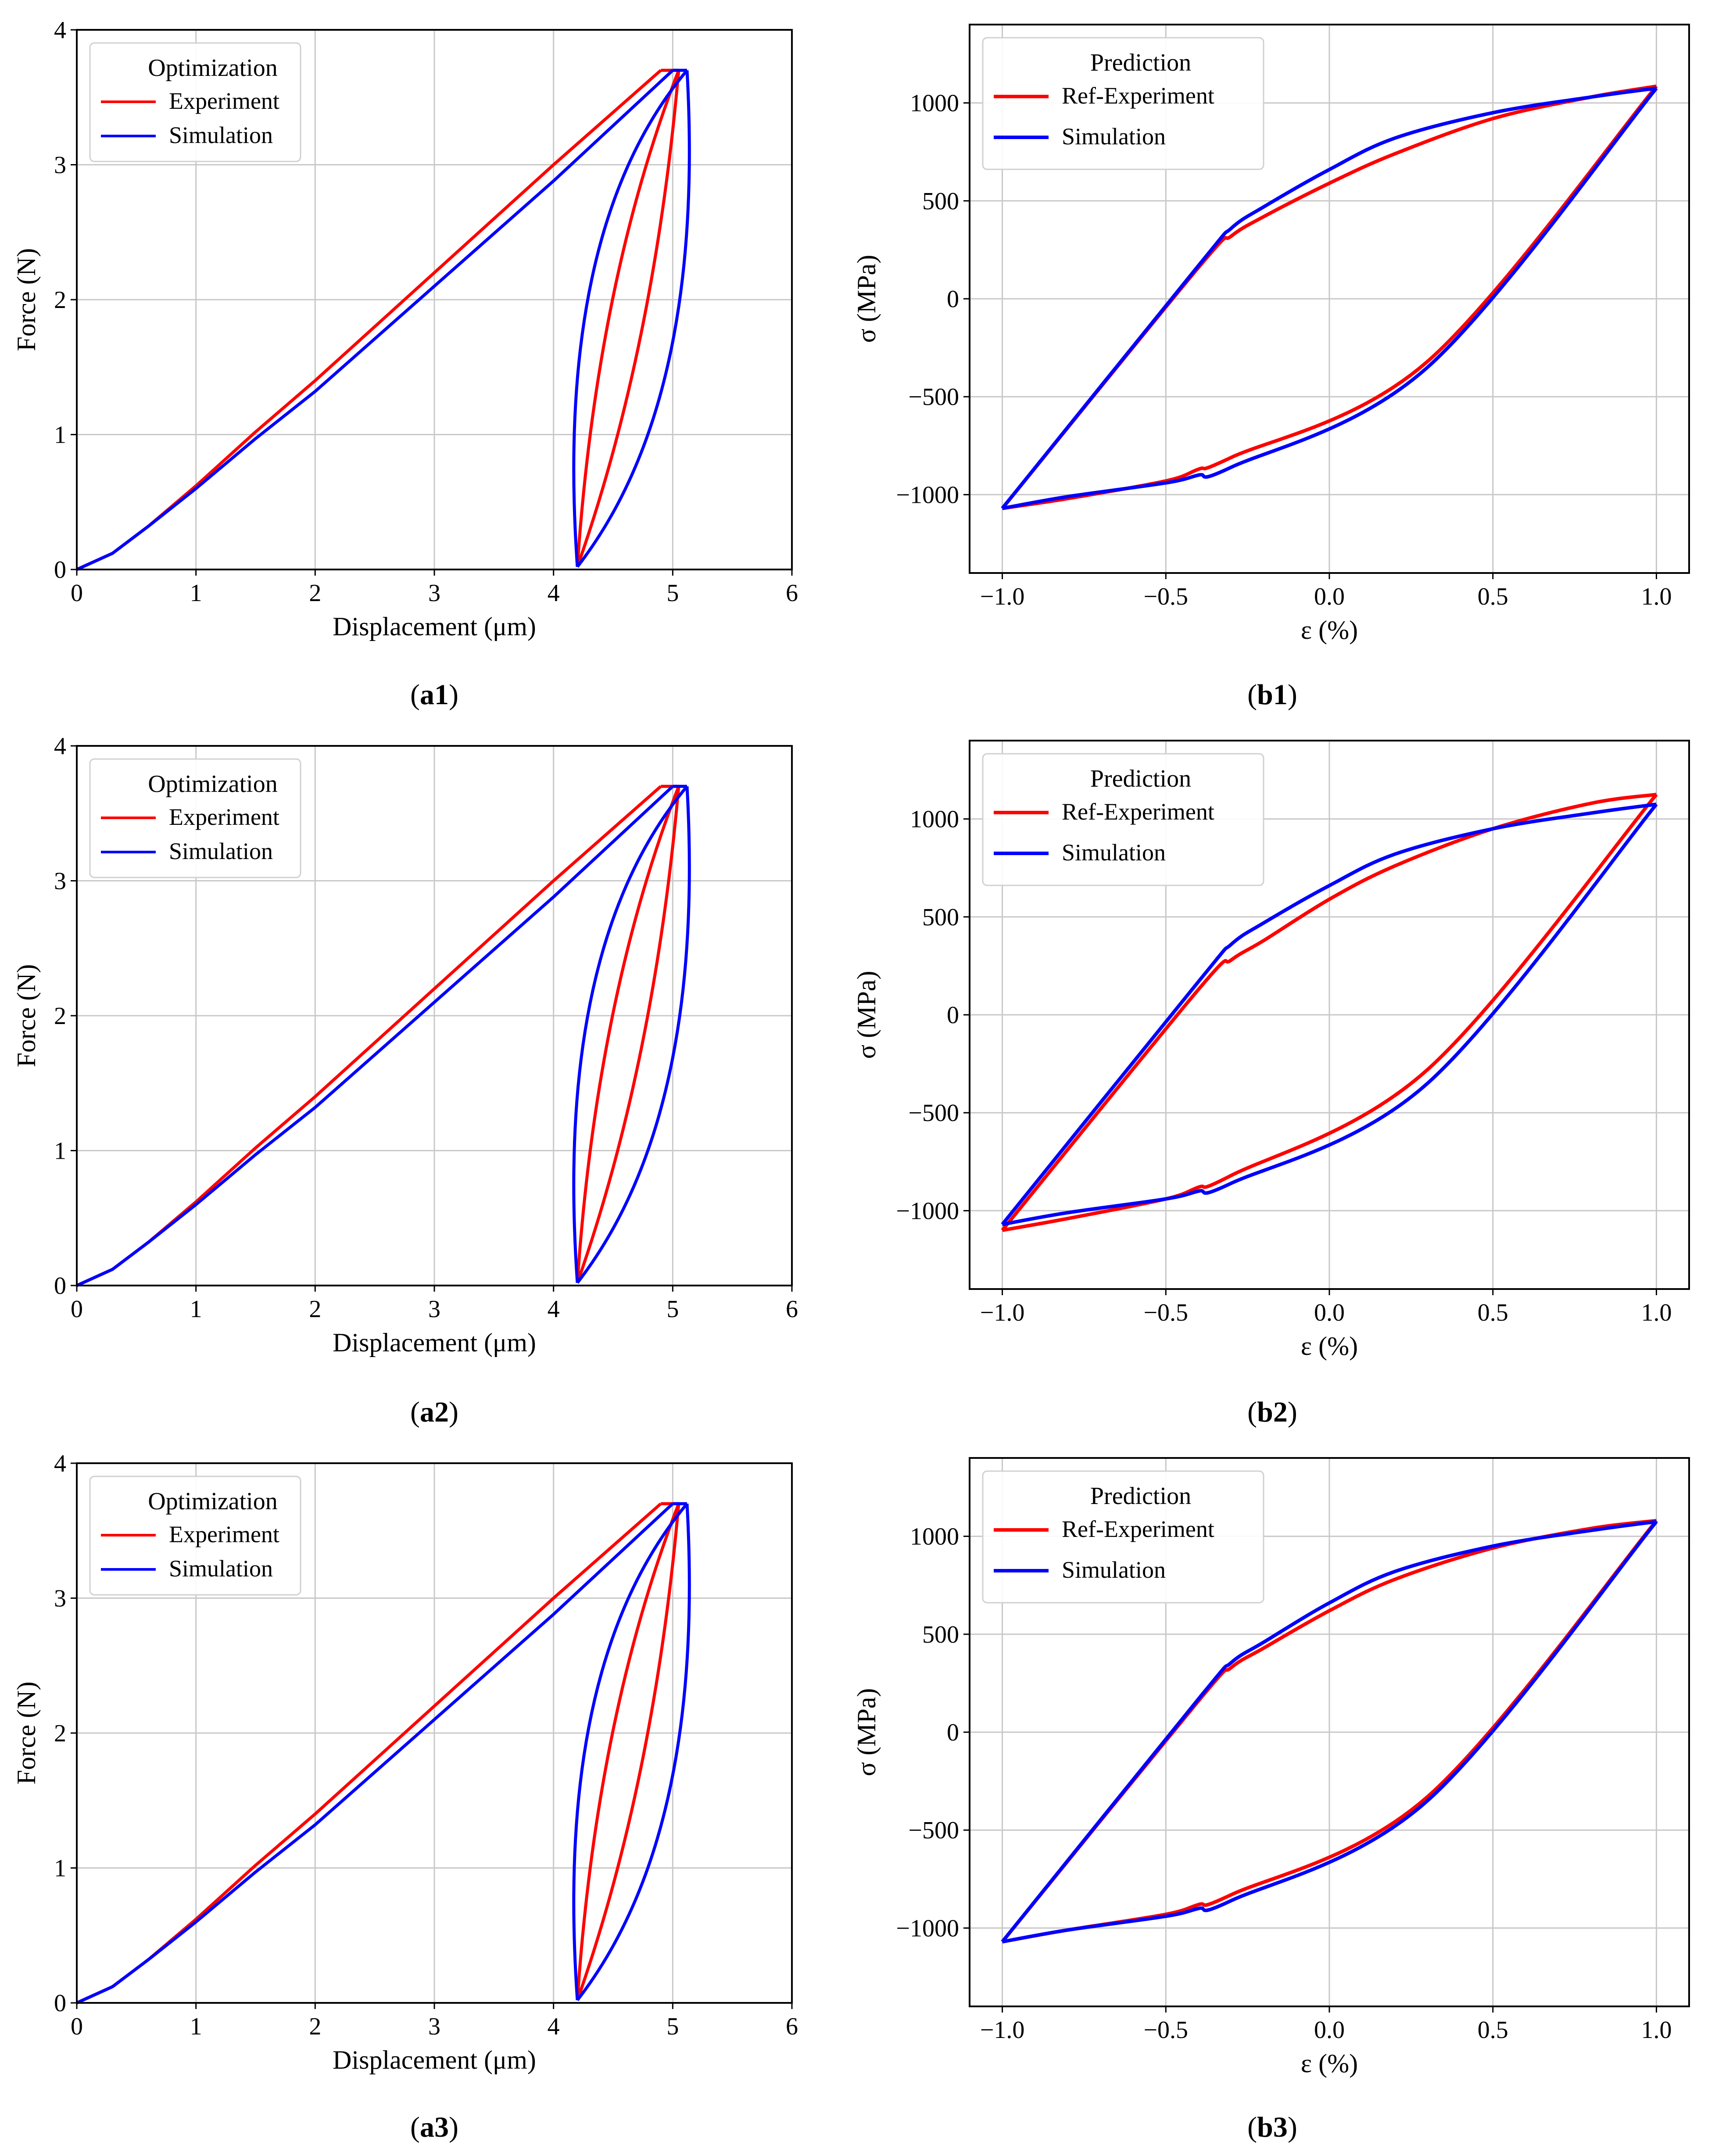 Image resolution: width=1715 pixels, height=2156 pixels. What do you see at coordinates (77, 2026) in the screenshot?
I see `x-tick-label: 0` at bounding box center [77, 2026].